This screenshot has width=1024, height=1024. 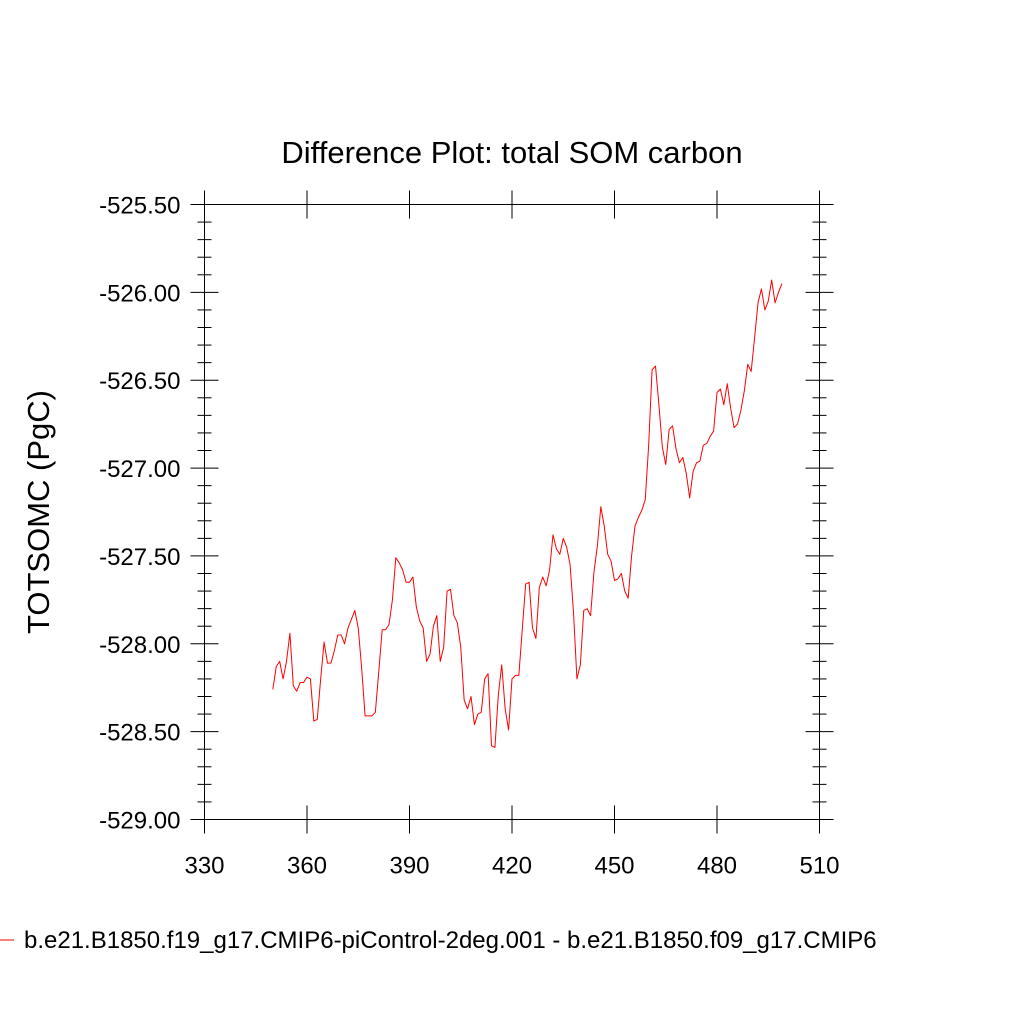 What do you see at coordinates (204, 866) in the screenshot?
I see `x-tick-label: 330` at bounding box center [204, 866].